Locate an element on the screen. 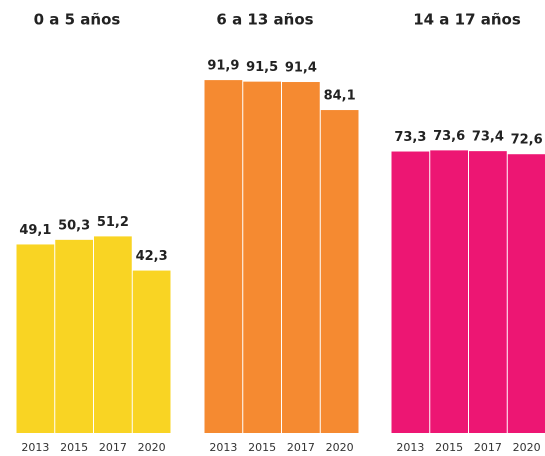  value-label: 84,1 is located at coordinates (340, 96).